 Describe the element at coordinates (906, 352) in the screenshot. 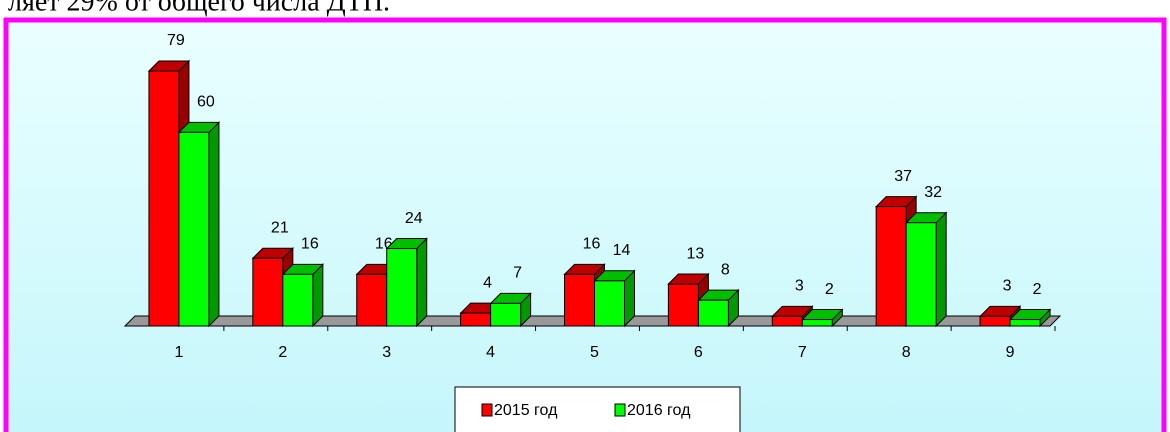

I see `x-tick-label: 8` at that location.